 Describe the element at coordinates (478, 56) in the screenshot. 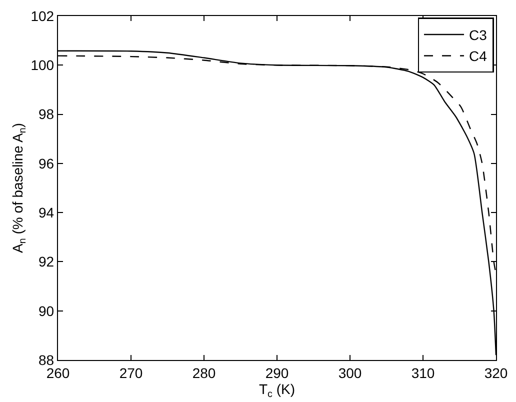

I see `legend-label: C4` at that location.